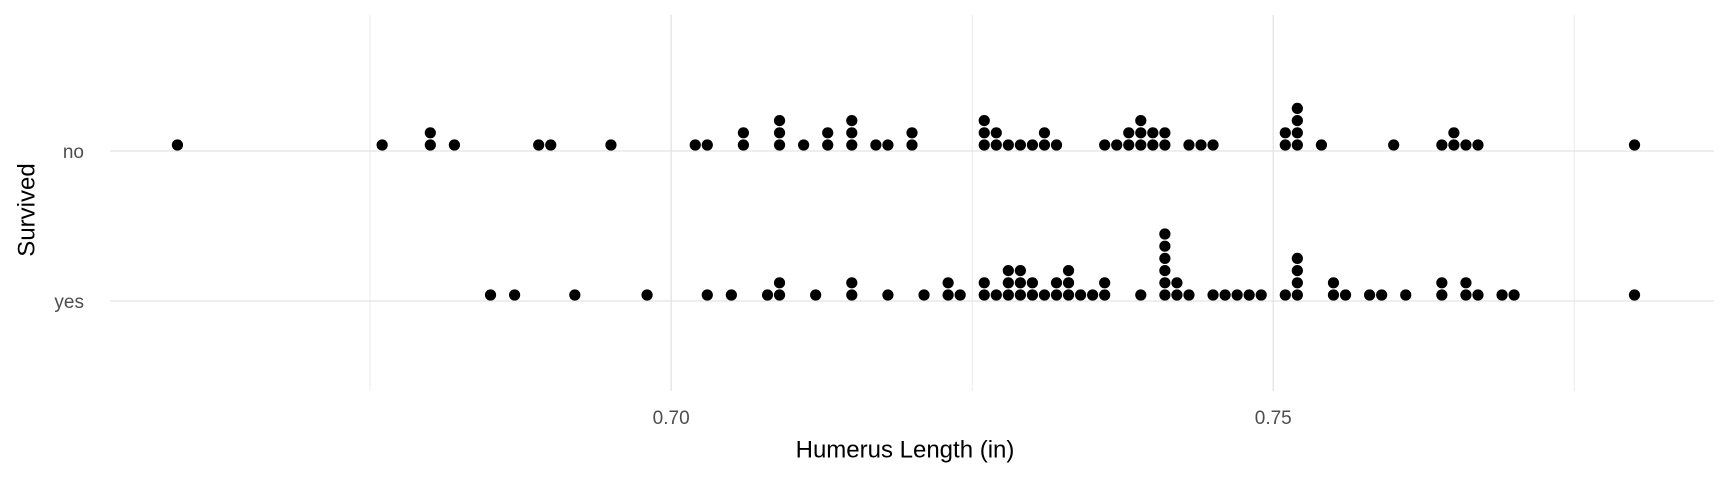 This screenshot has height=480, width=1728. What do you see at coordinates (26, 209) in the screenshot?
I see `y-axis-title: Survived` at bounding box center [26, 209].